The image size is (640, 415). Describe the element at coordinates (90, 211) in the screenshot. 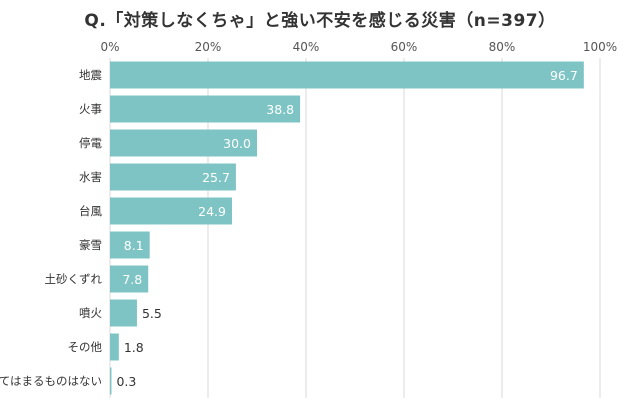

I see `category-label: 台風` at that location.